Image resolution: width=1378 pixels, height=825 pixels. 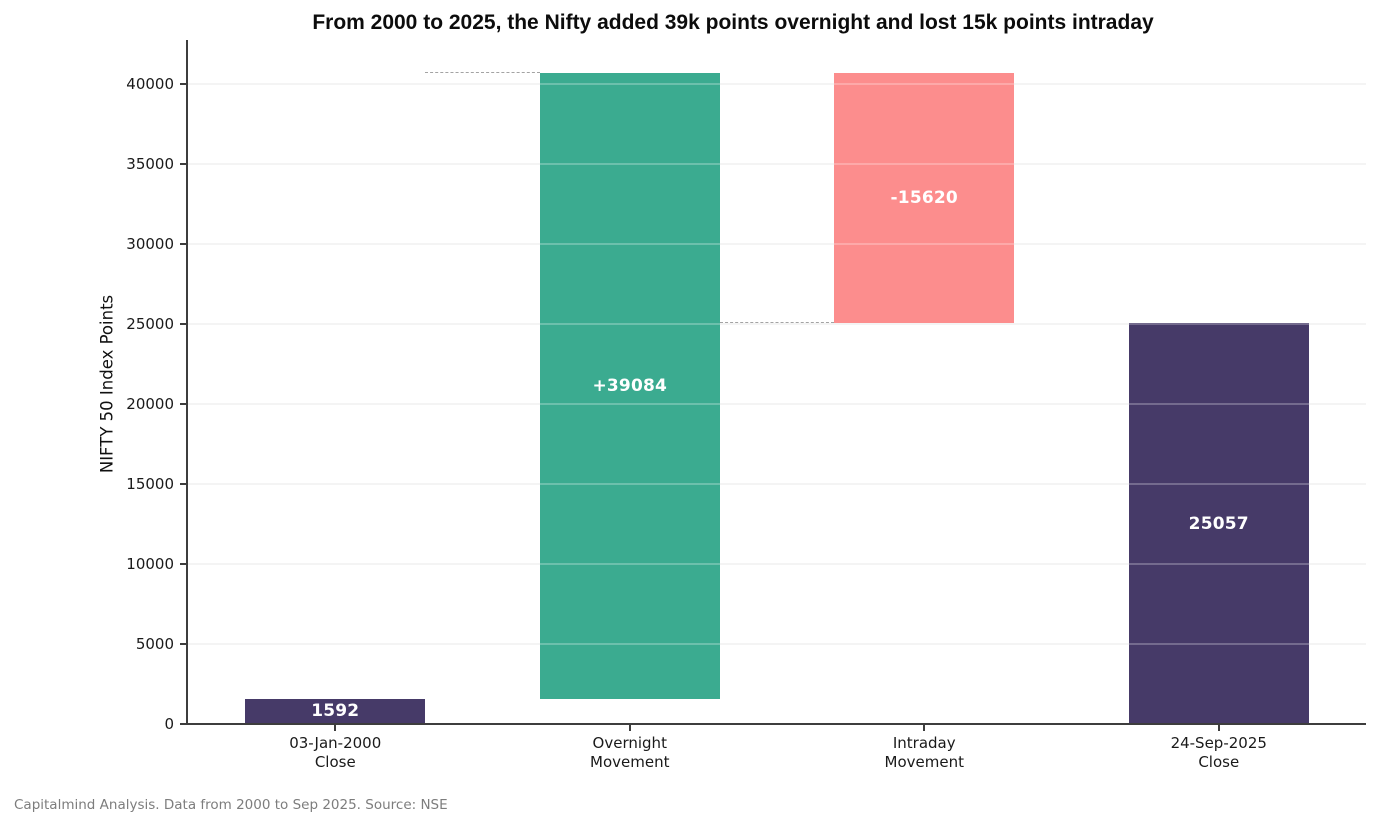 What do you see at coordinates (924, 743) in the screenshot?
I see `x-tick-label-line: Intraday` at bounding box center [924, 743].